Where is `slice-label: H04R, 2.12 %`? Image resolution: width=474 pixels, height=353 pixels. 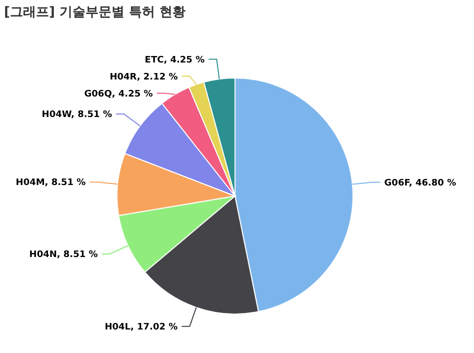
slice-label: H04R, 2.12 % is located at coordinates (144, 77).